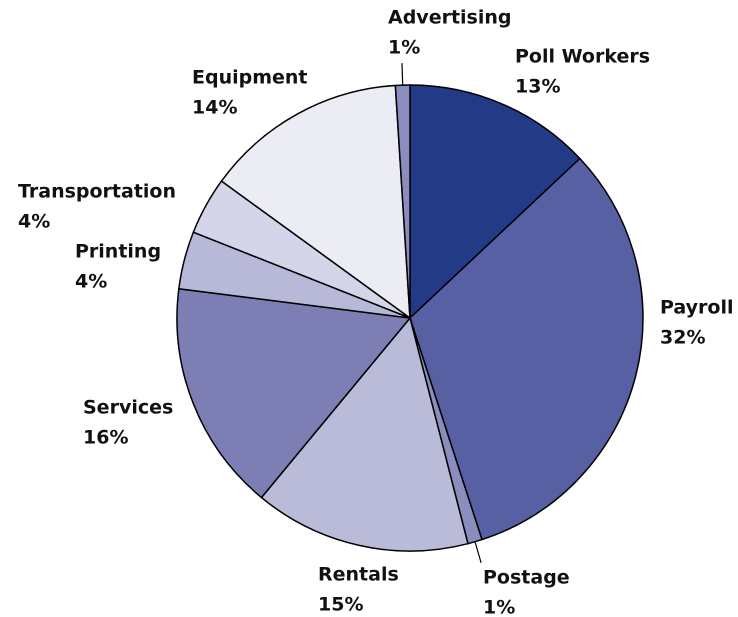 The height and width of the screenshot is (617, 738). I want to click on slice-value-label: 13%, so click(537, 87).